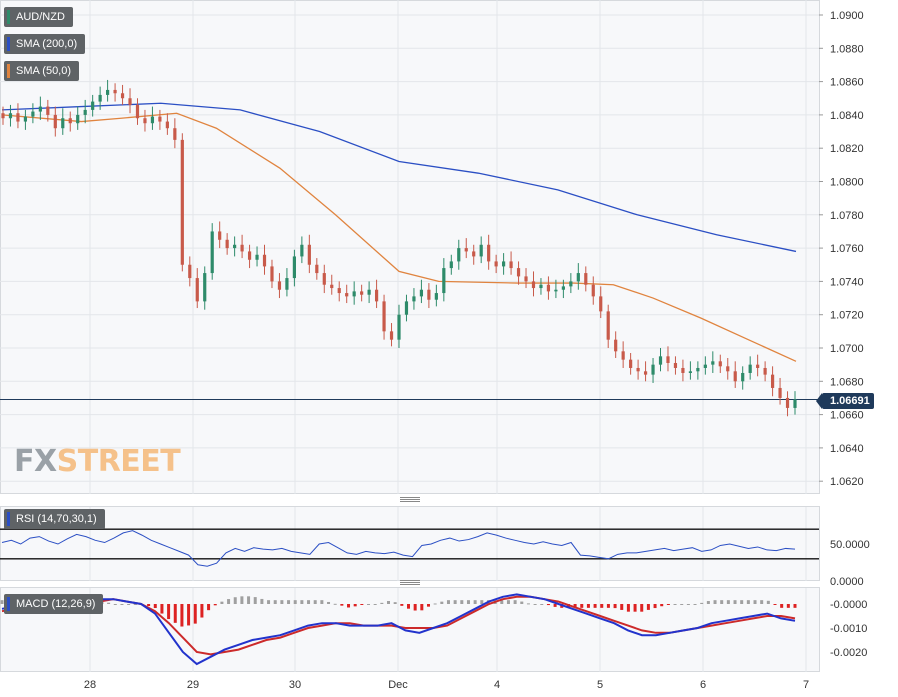  What do you see at coordinates (42, 71) in the screenshot?
I see `sma50-label: SMA (50,0)` at bounding box center [42, 71].